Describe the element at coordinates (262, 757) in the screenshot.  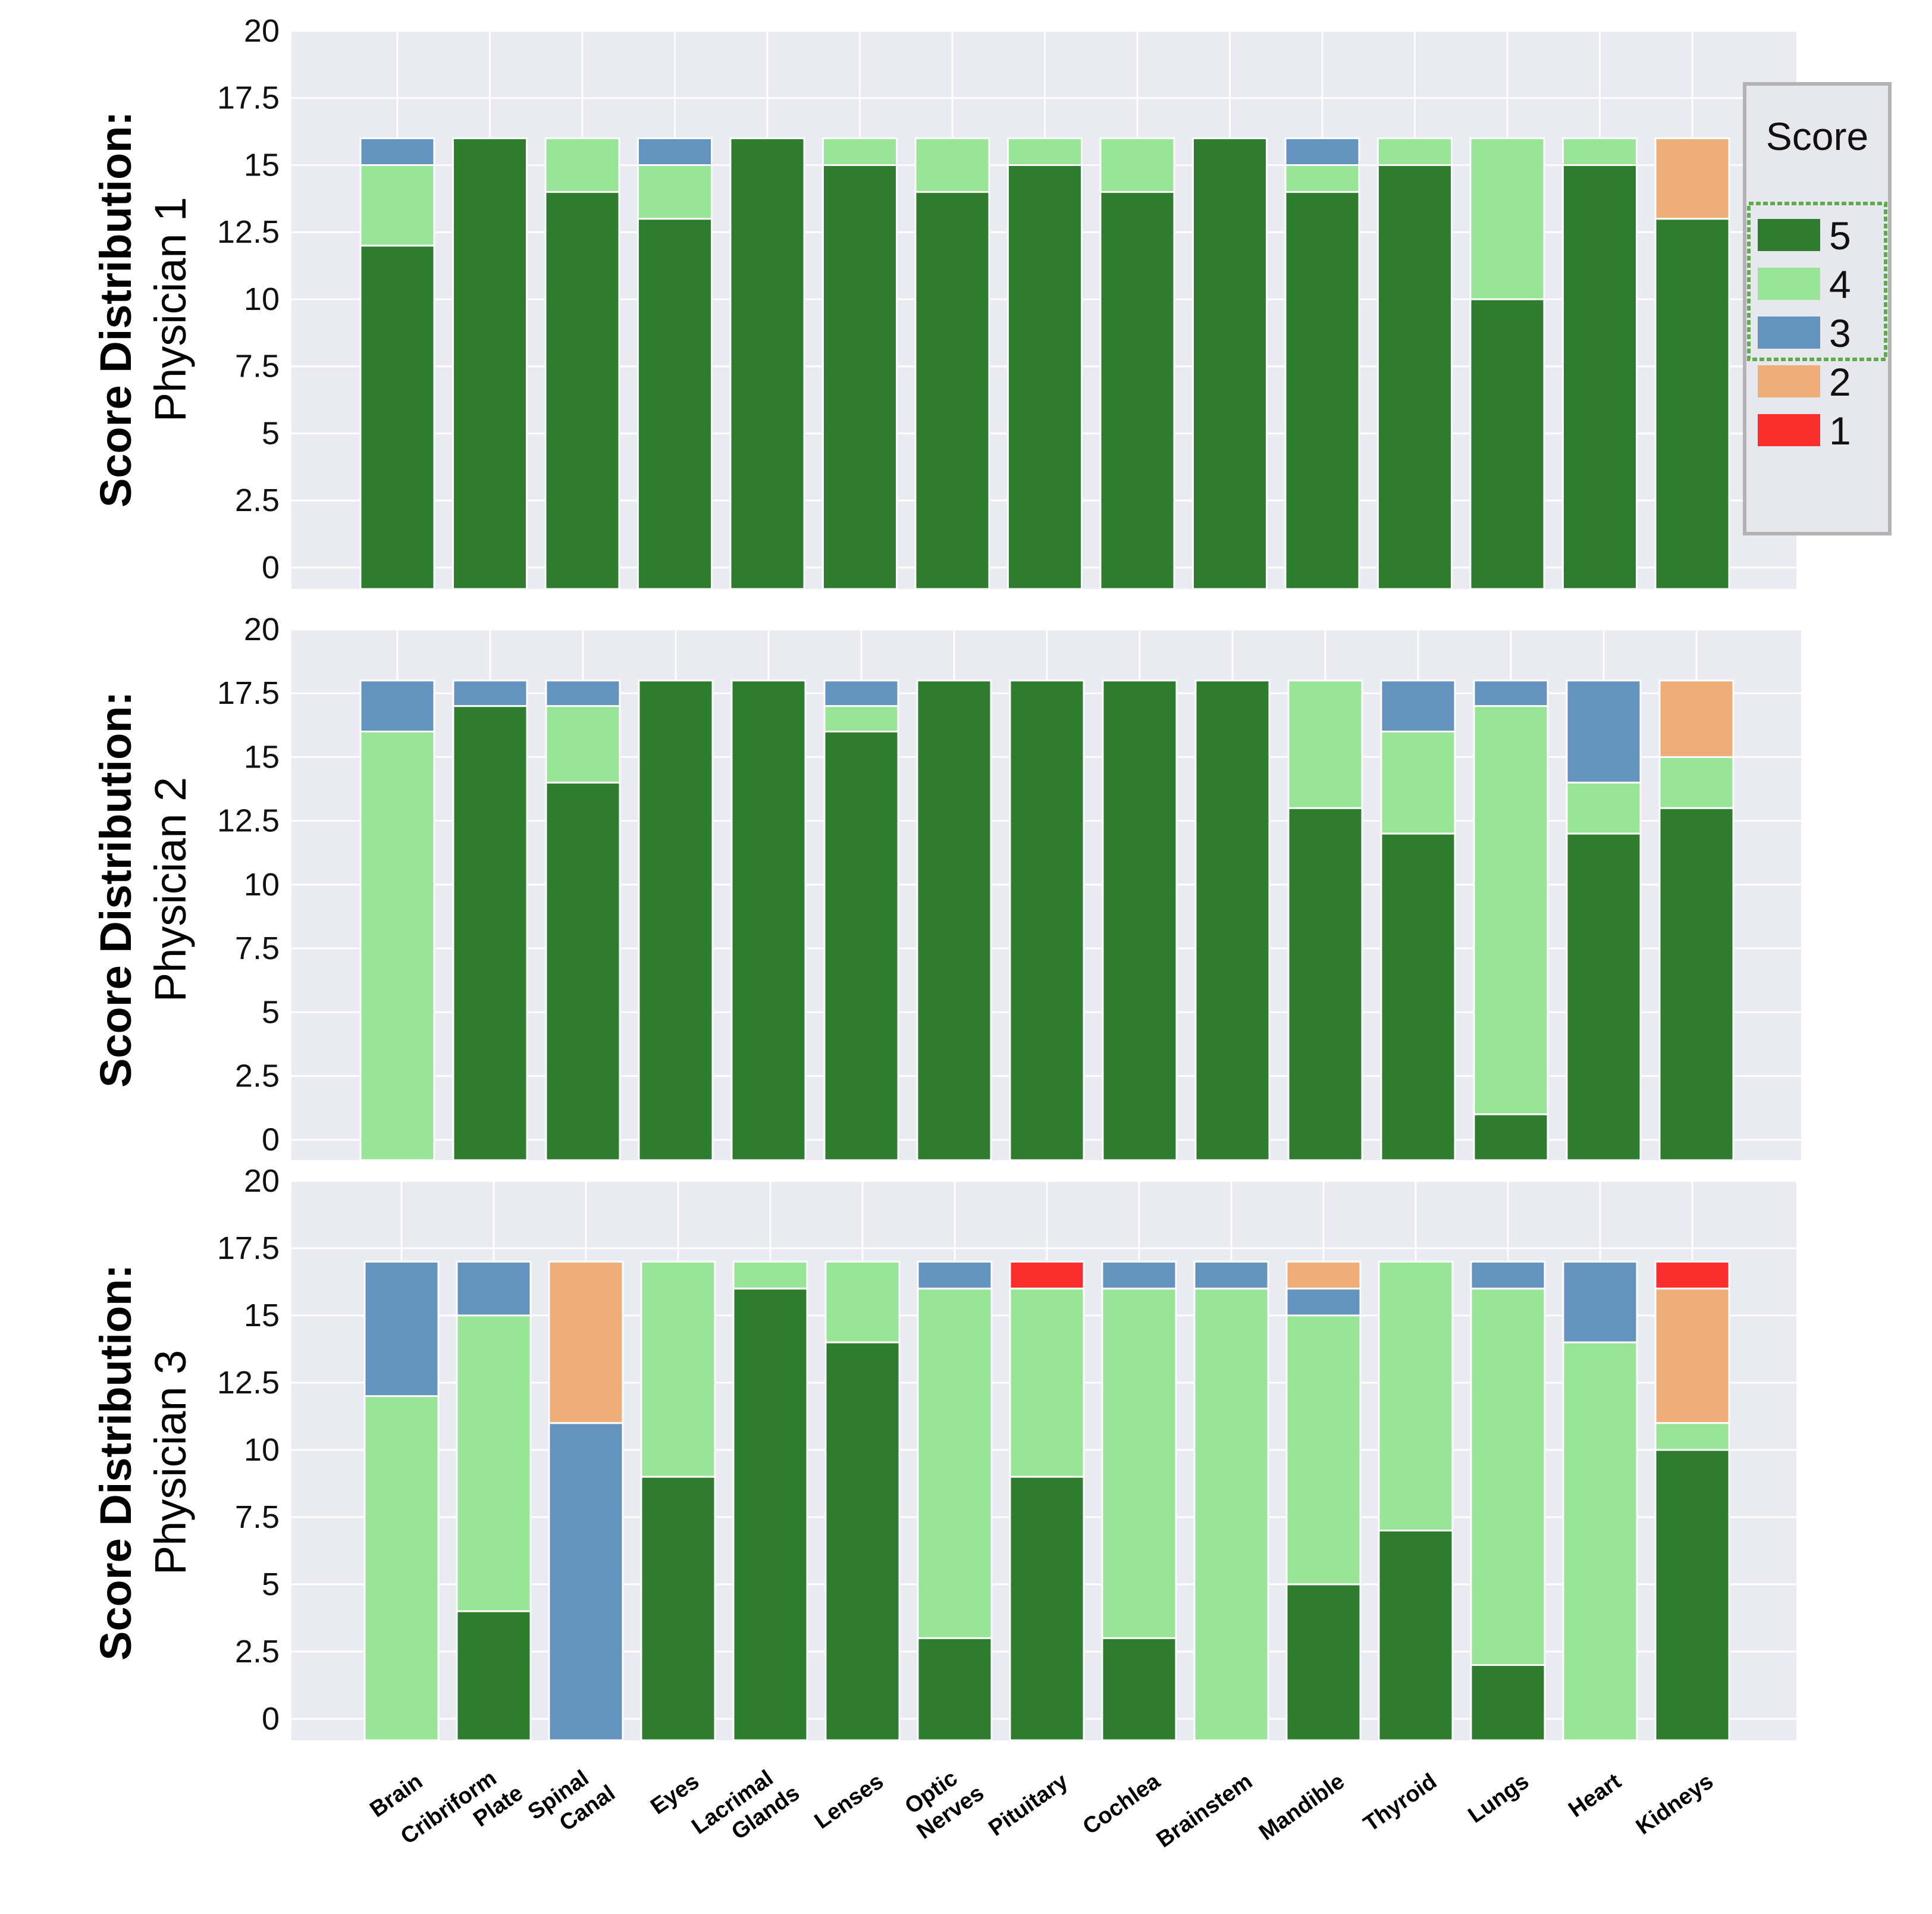
I see `y-tick-label: 15` at that location.